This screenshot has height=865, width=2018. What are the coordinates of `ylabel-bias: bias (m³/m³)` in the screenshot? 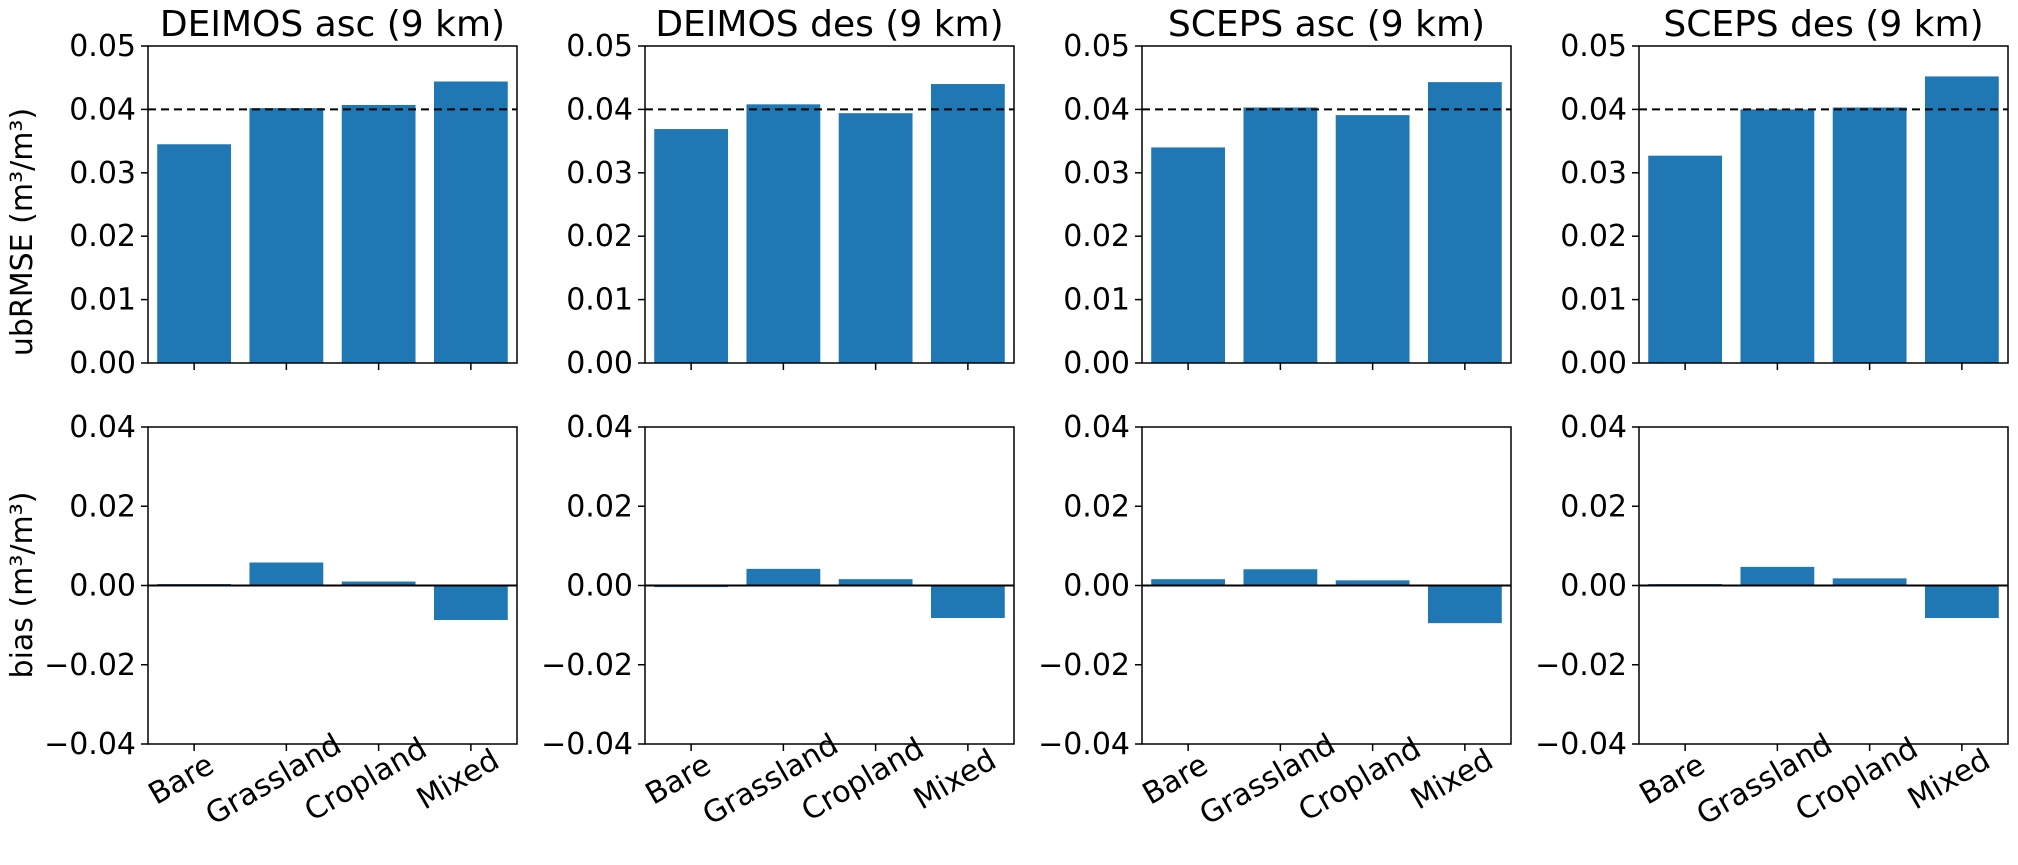 It's located at (22, 585).